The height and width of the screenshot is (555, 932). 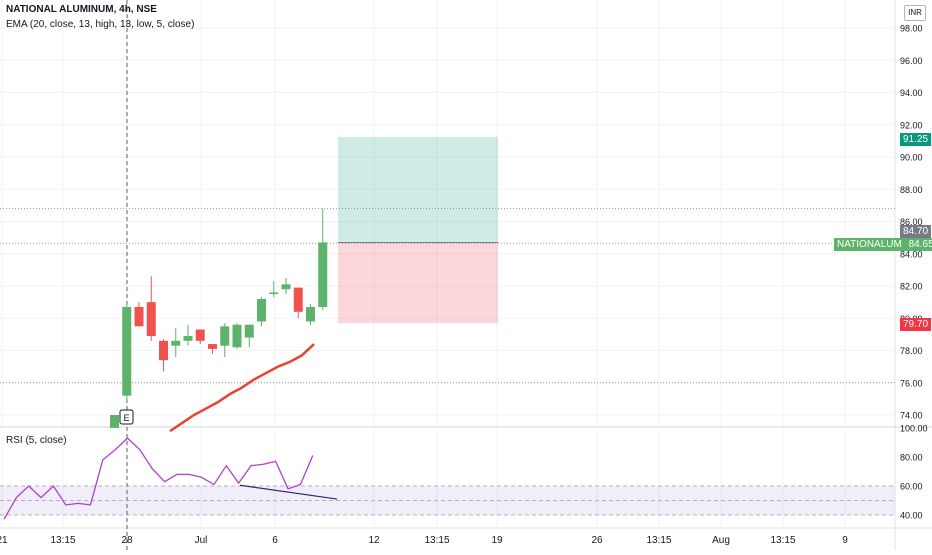 I want to click on event-marker-label: E, so click(x=126, y=418).